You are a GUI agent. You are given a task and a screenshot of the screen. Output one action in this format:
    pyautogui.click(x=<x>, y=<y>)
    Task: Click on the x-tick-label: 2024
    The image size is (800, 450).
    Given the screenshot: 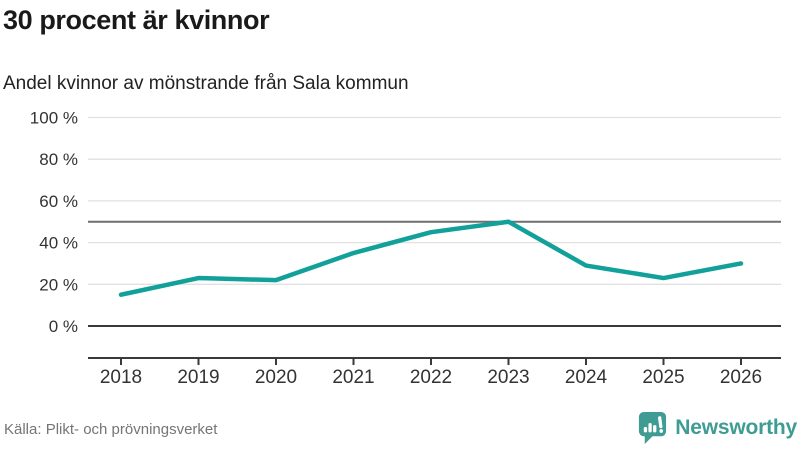 What is the action you would take?
    pyautogui.click(x=586, y=377)
    